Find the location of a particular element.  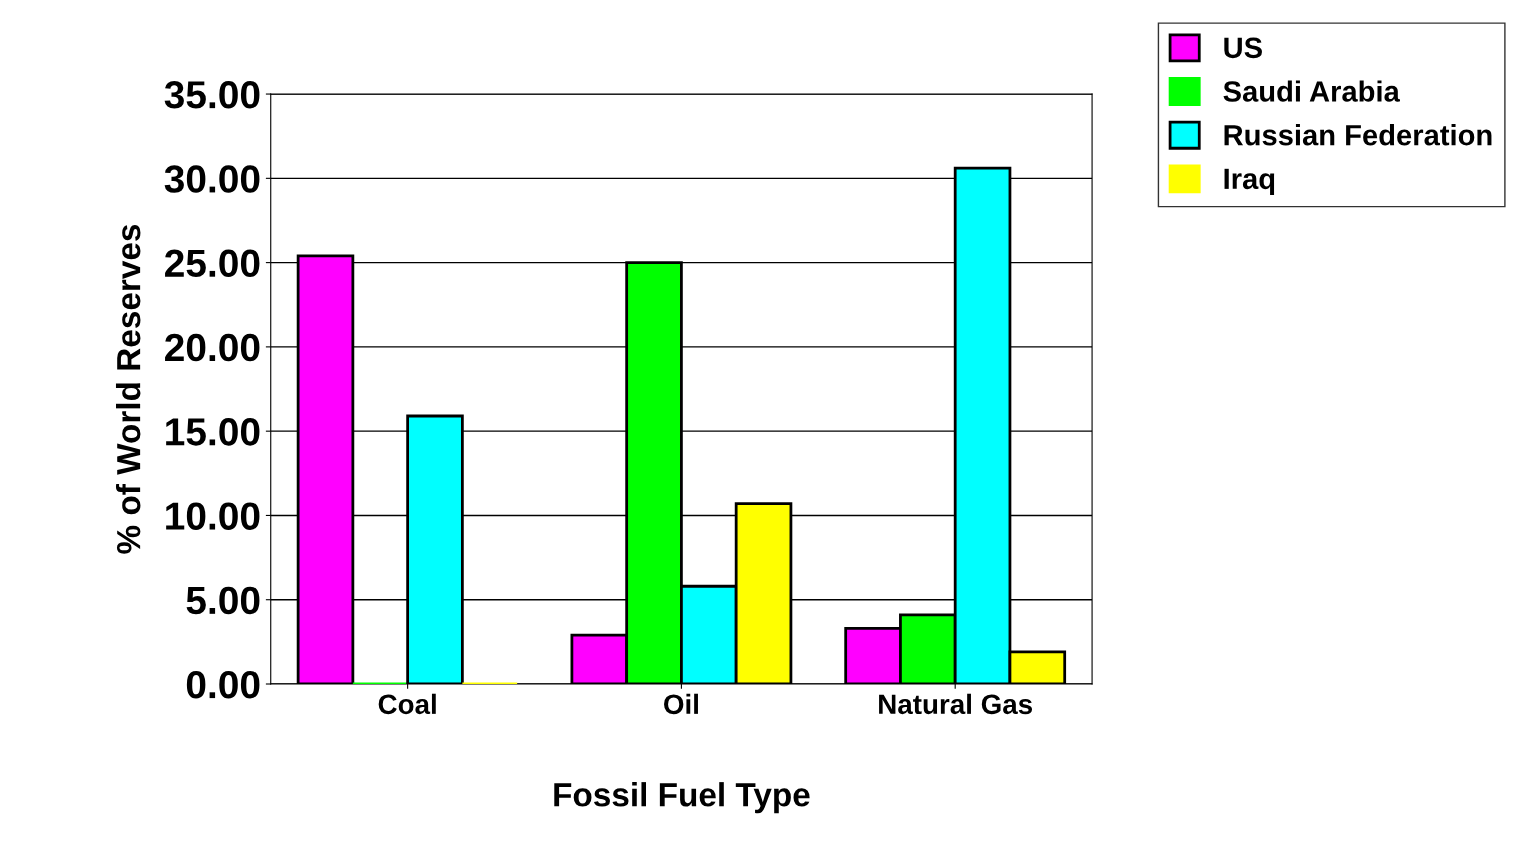

y-tick-label: 10.00 is located at coordinates (213, 516).